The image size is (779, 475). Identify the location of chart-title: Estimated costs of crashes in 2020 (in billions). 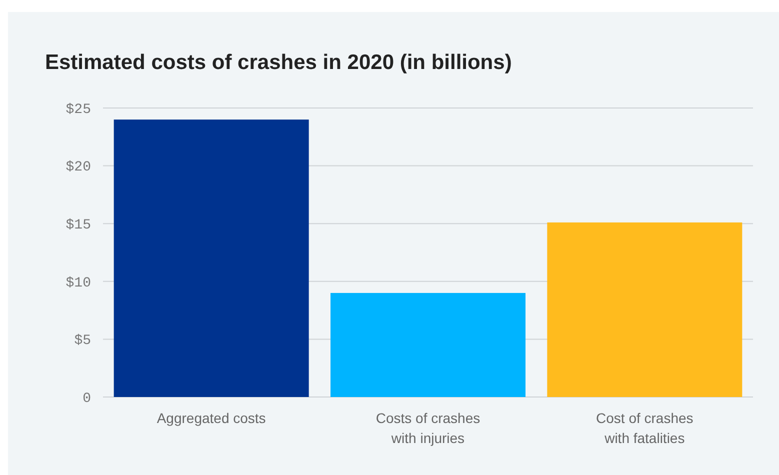
(278, 62).